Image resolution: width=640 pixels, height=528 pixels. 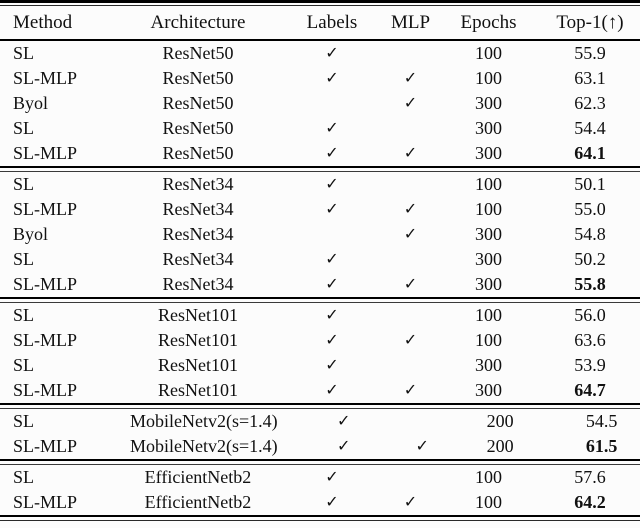 I want to click on cell-top1: 50.2, so click(x=590, y=259).